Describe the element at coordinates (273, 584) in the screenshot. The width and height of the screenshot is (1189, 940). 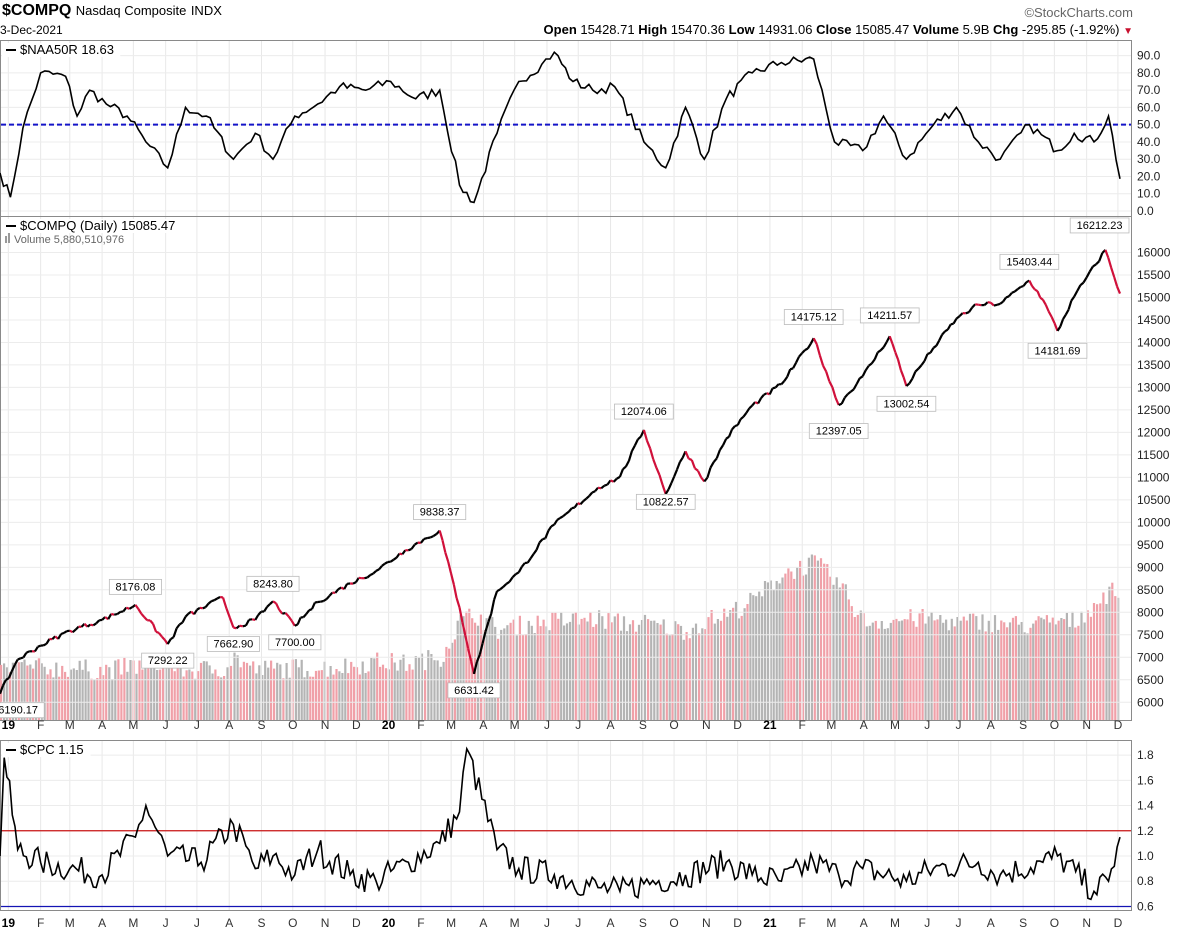
I see `price-annotation: 8243.80` at that location.